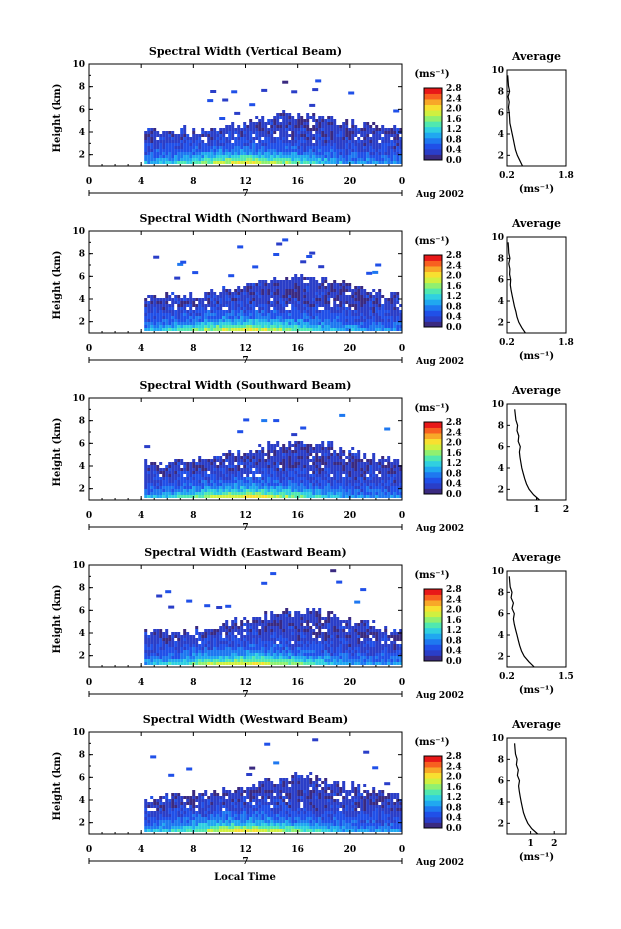 The image size is (621, 929). I want to click on avg-x-tick-label: 1, so click(530, 844).